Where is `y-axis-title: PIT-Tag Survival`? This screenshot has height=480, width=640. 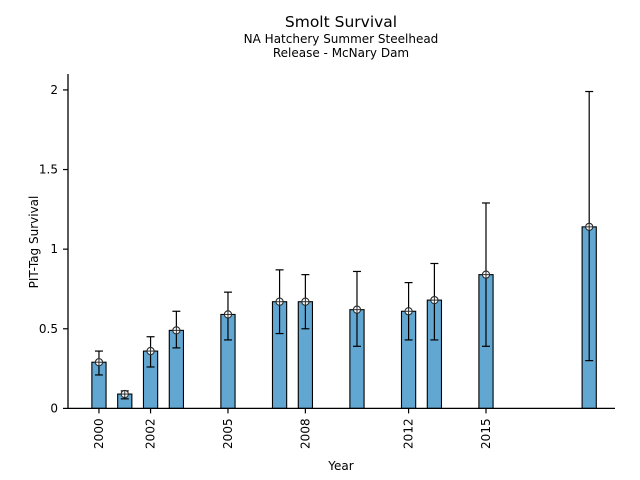
y-axis-title: PIT-Tag Survival is located at coordinates (34, 242).